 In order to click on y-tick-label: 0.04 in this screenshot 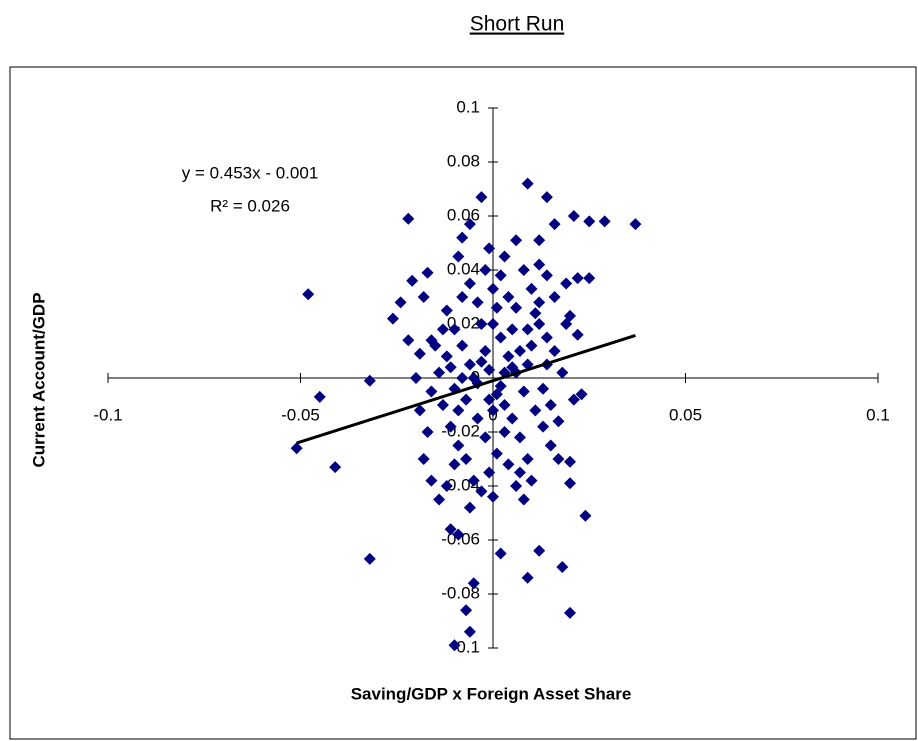, I will do `click(463, 268)`.